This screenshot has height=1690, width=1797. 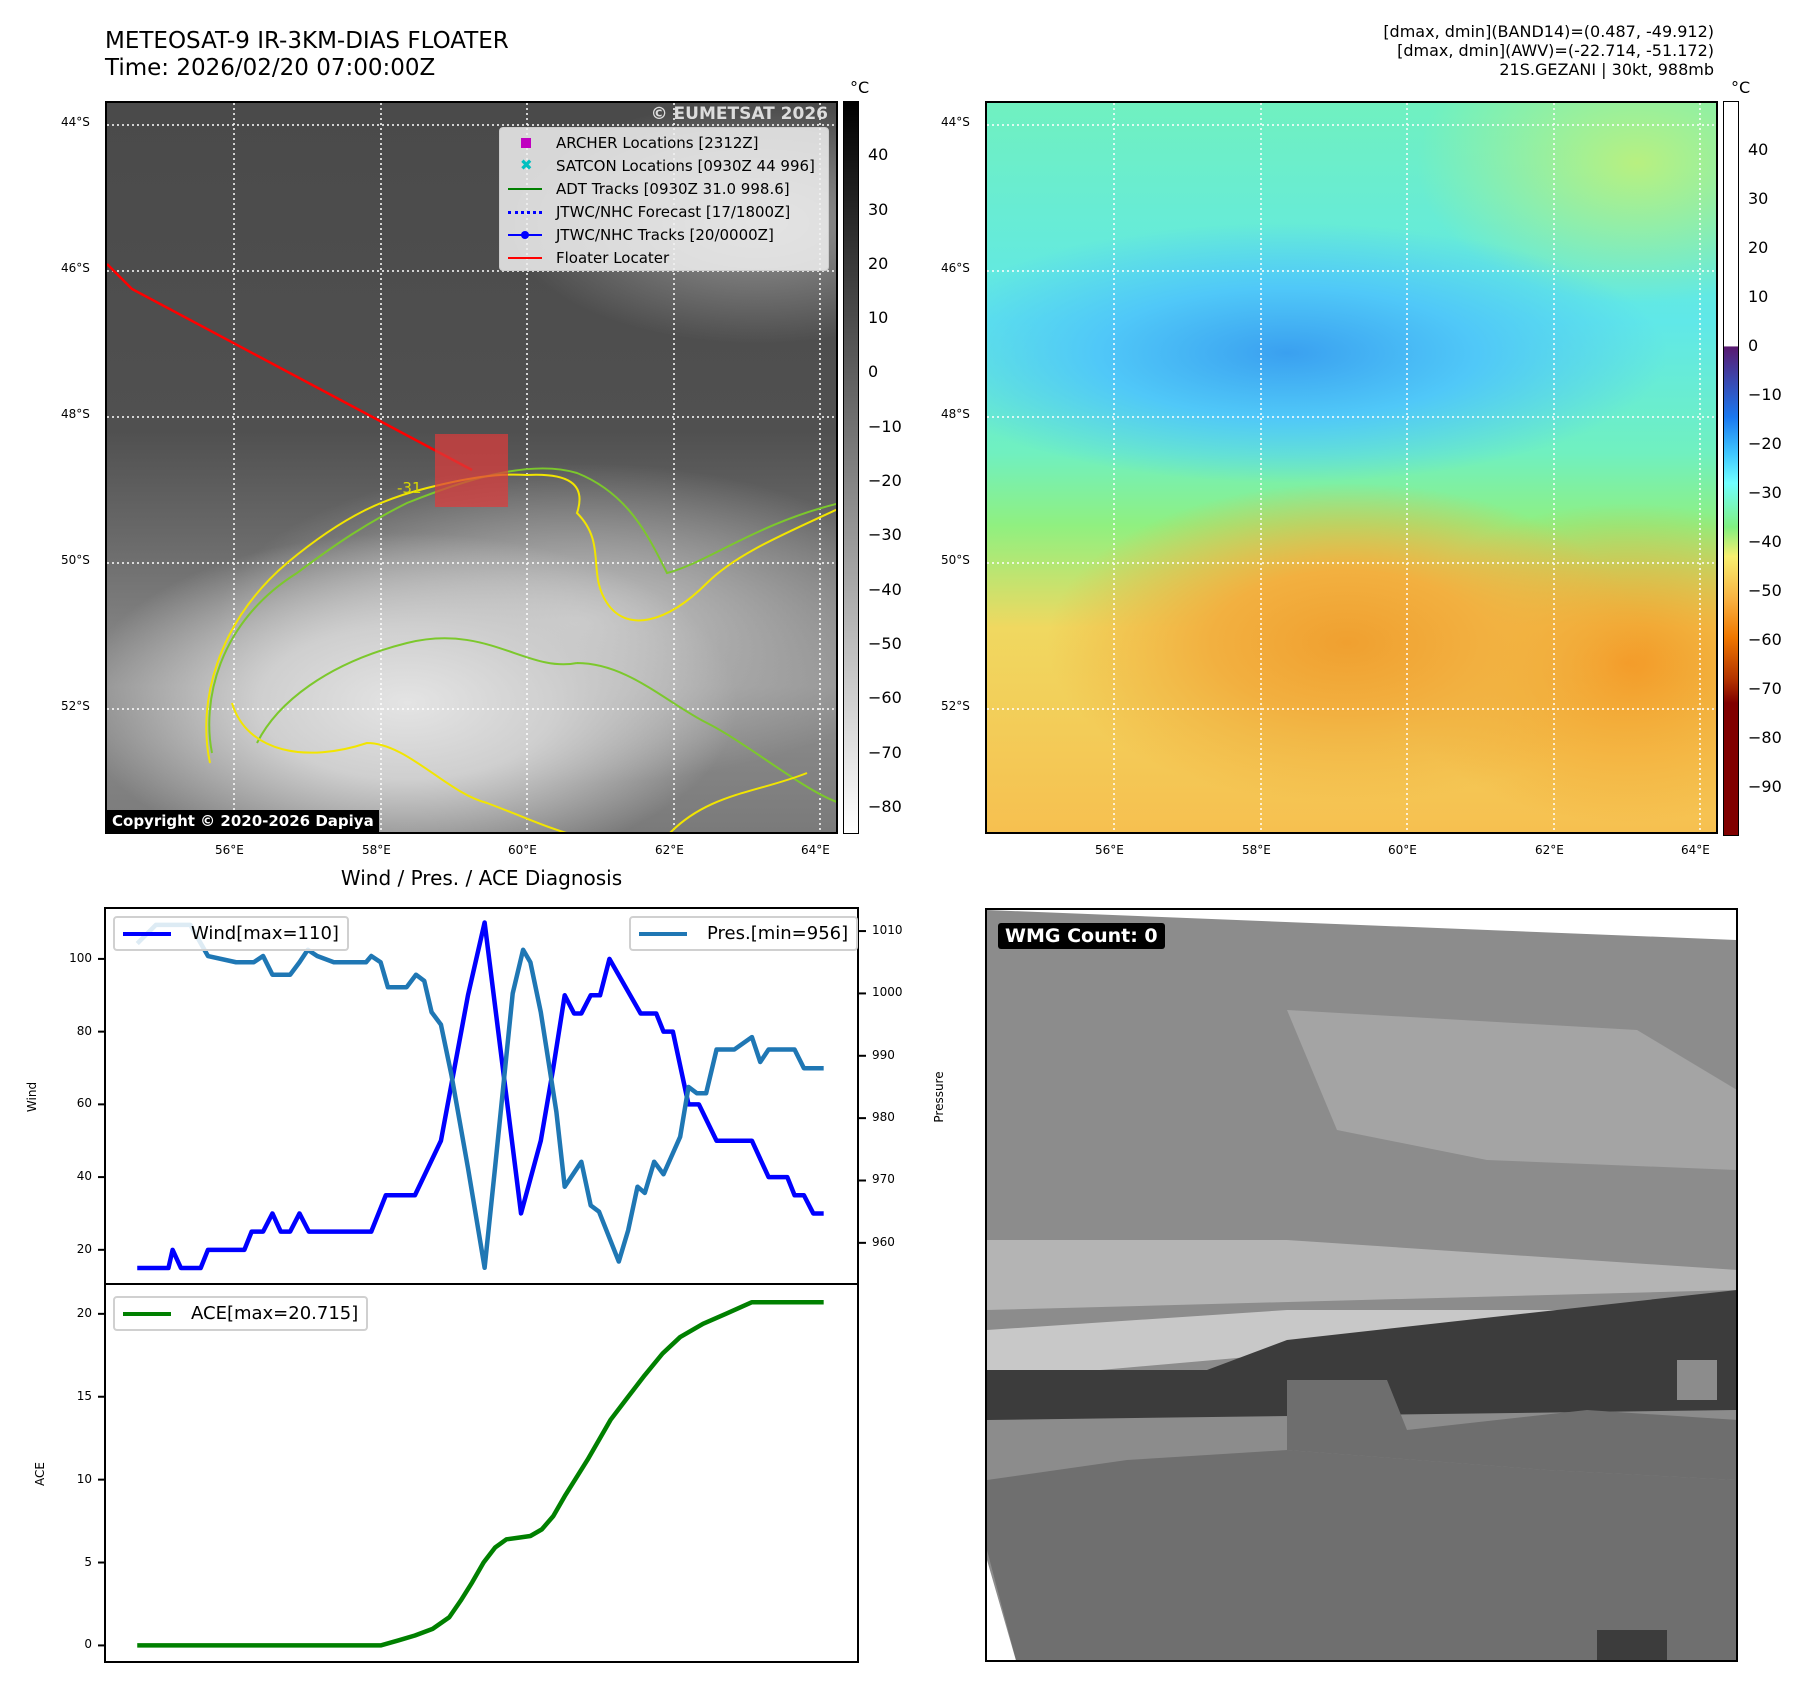 What do you see at coordinates (883, 1117) in the screenshot?
I see `pressure-tick-label: 980` at bounding box center [883, 1117].